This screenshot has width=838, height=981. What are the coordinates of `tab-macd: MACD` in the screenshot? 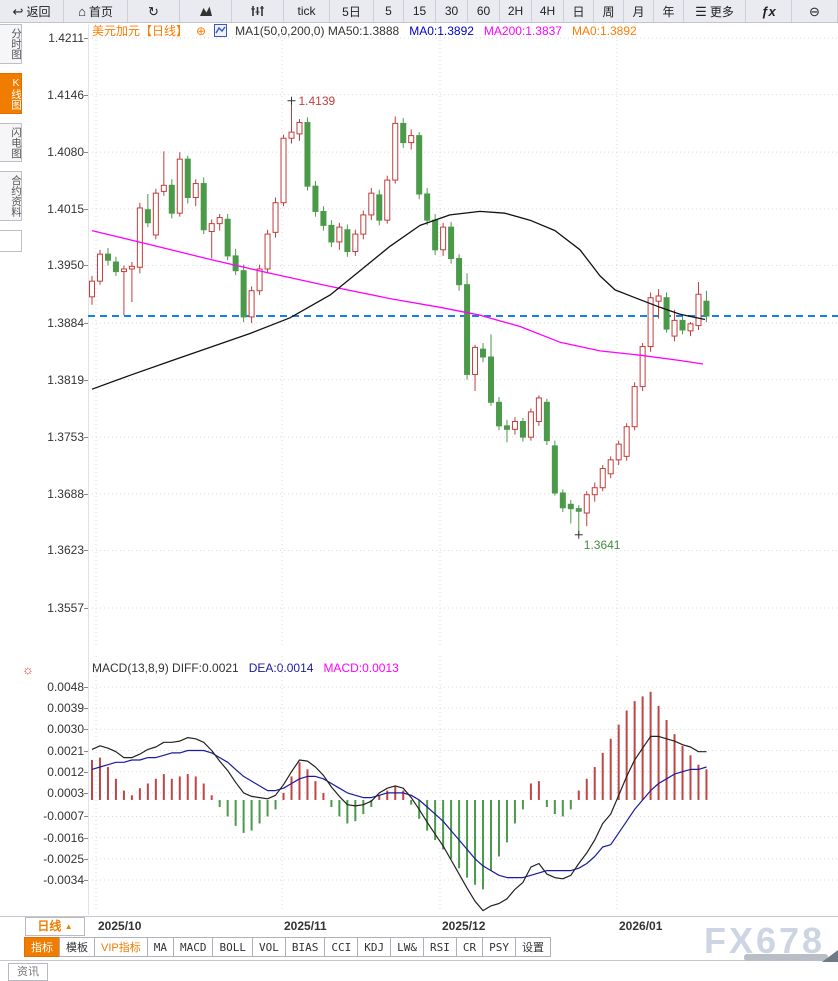 It's located at (193, 947).